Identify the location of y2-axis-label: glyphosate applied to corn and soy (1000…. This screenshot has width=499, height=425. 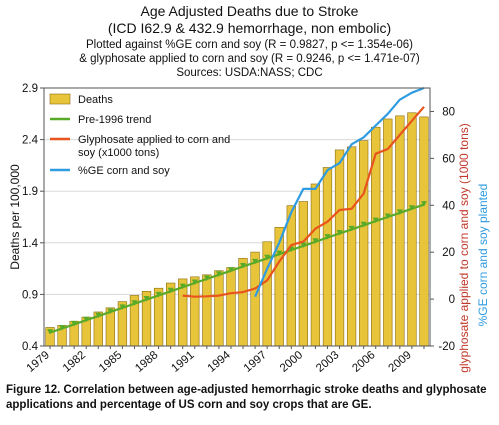
(464, 248).